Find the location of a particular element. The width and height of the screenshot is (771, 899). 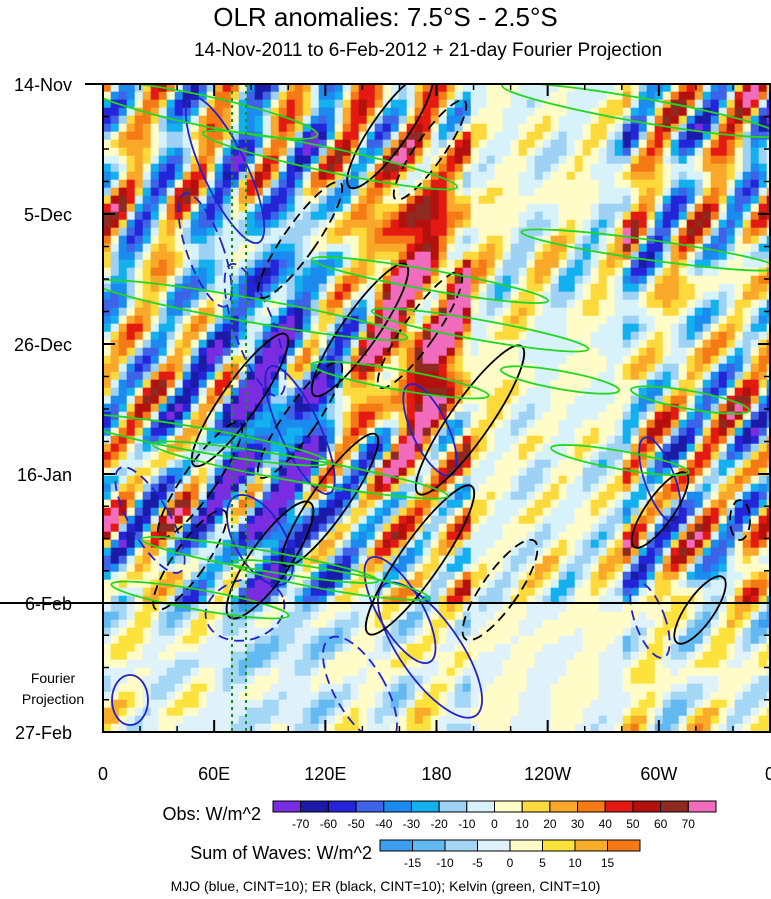

colorbar-tick-label: -70 is located at coordinates (301, 824).